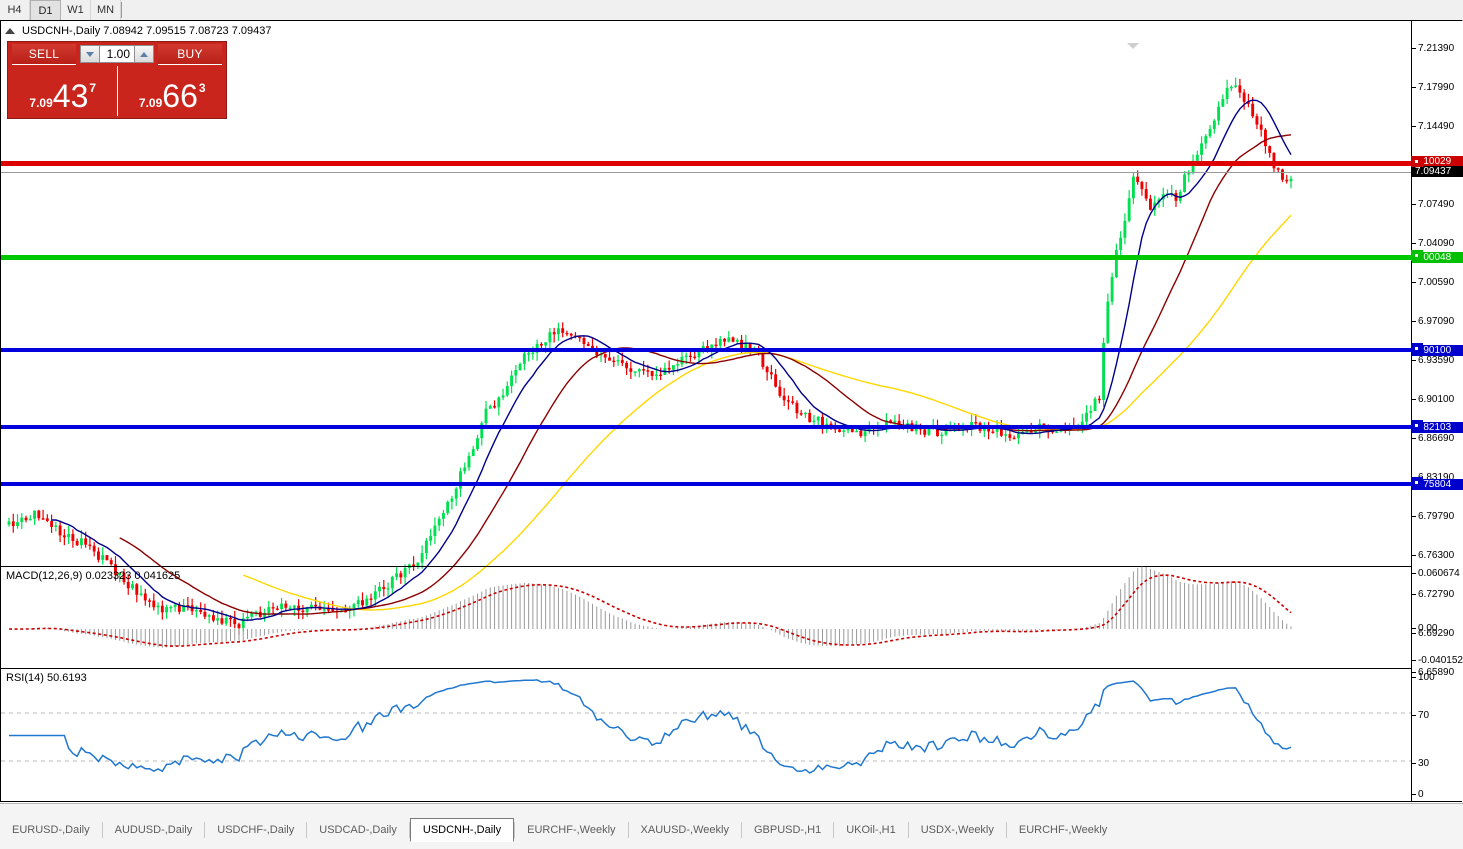 This screenshot has height=849, width=1463. I want to click on chart-tab-ukoil--h1: UKOil-,H1, so click(871, 830).